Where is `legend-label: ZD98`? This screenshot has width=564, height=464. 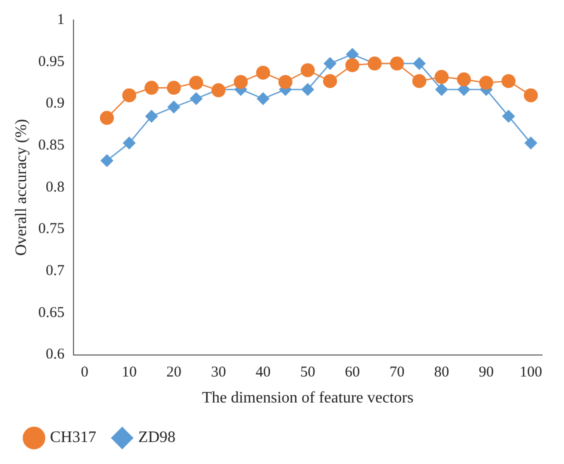
legend-label: ZD98 is located at coordinates (157, 437).